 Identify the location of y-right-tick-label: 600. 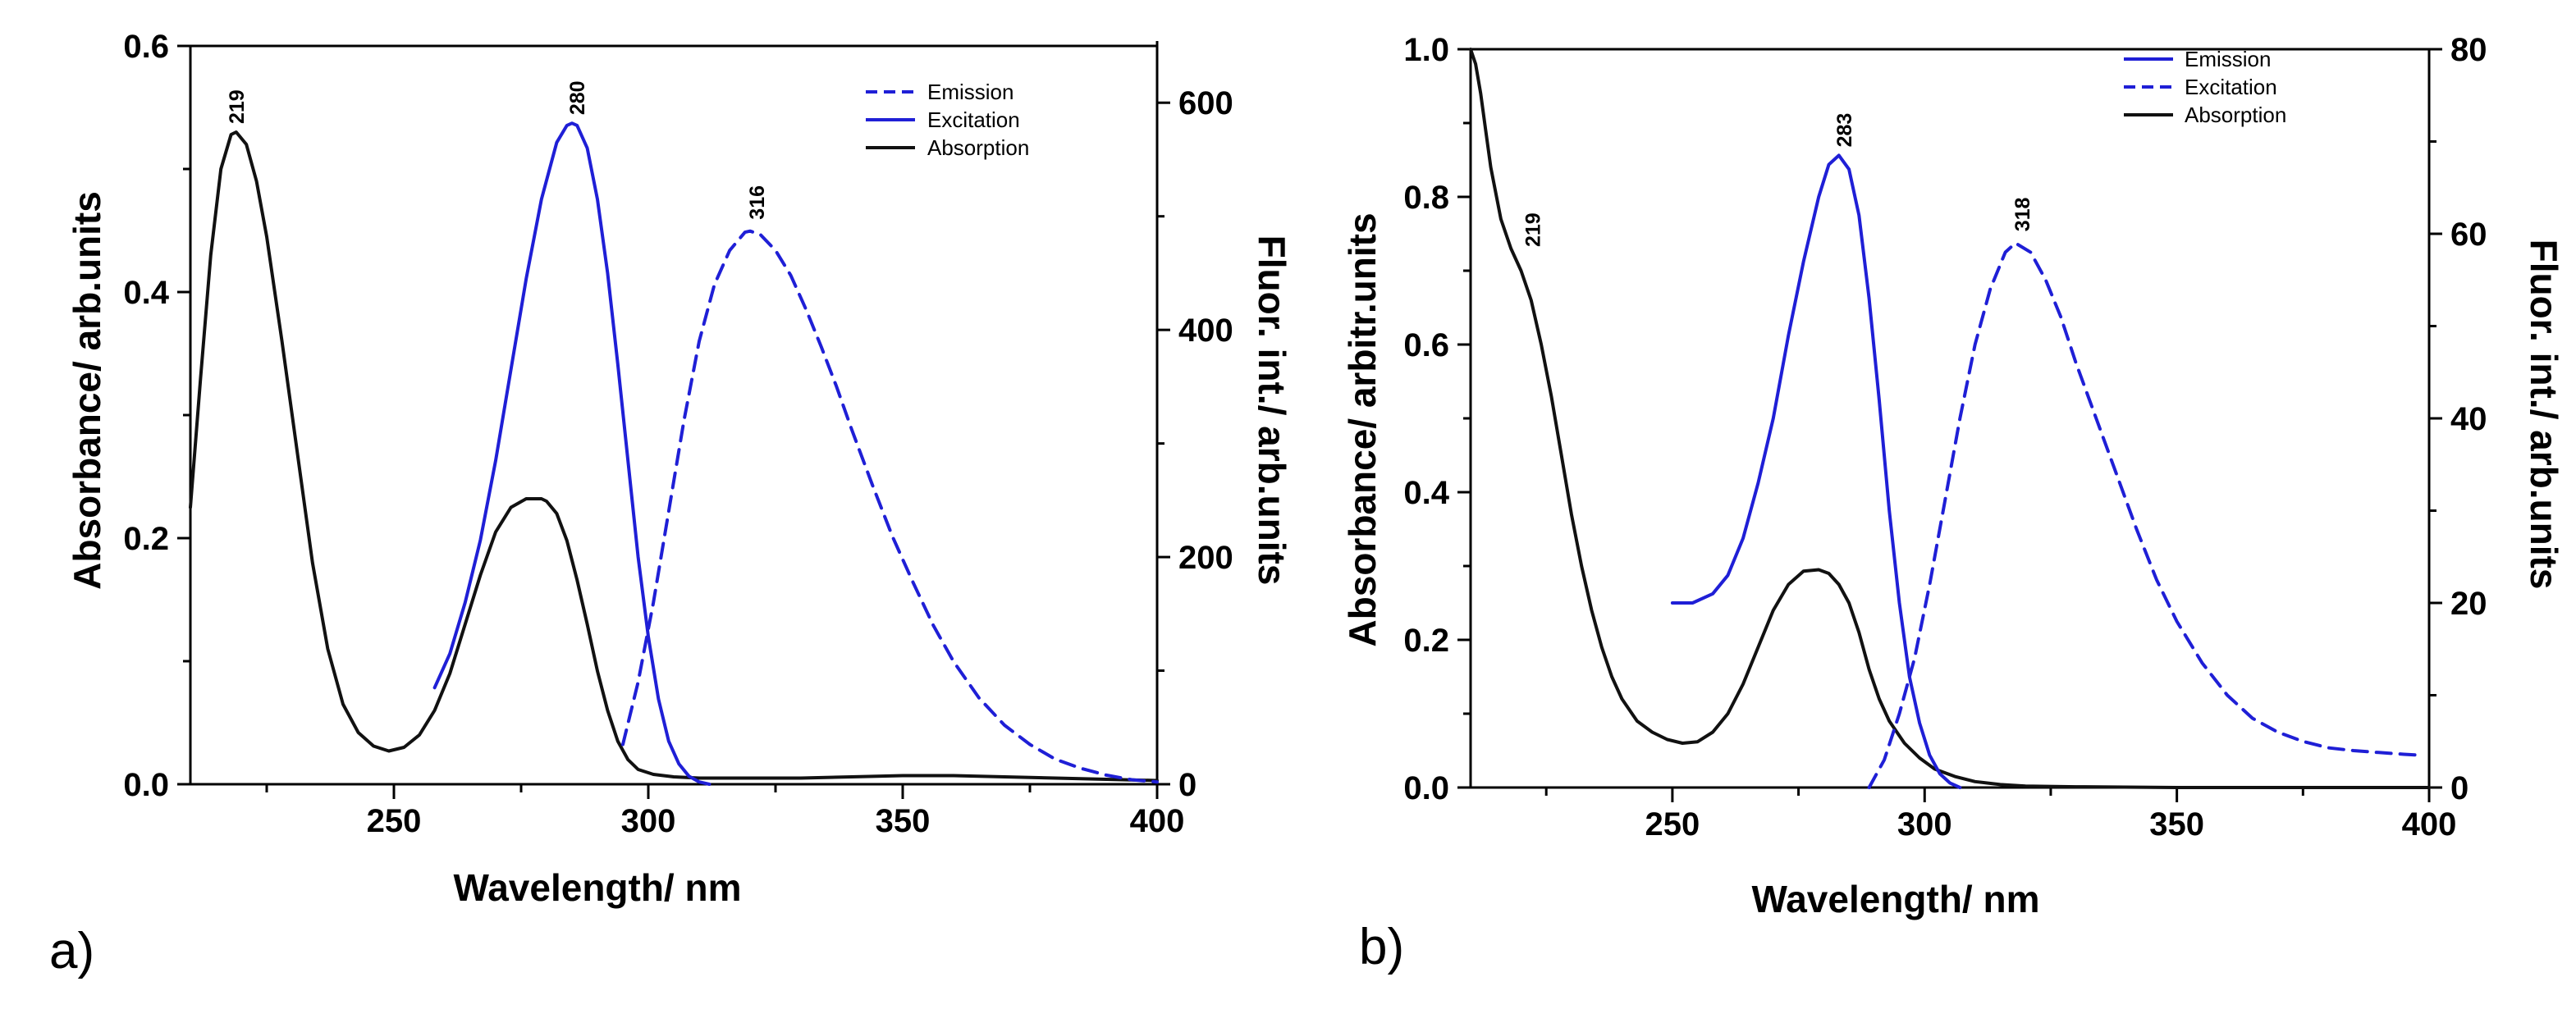
(1205, 103).